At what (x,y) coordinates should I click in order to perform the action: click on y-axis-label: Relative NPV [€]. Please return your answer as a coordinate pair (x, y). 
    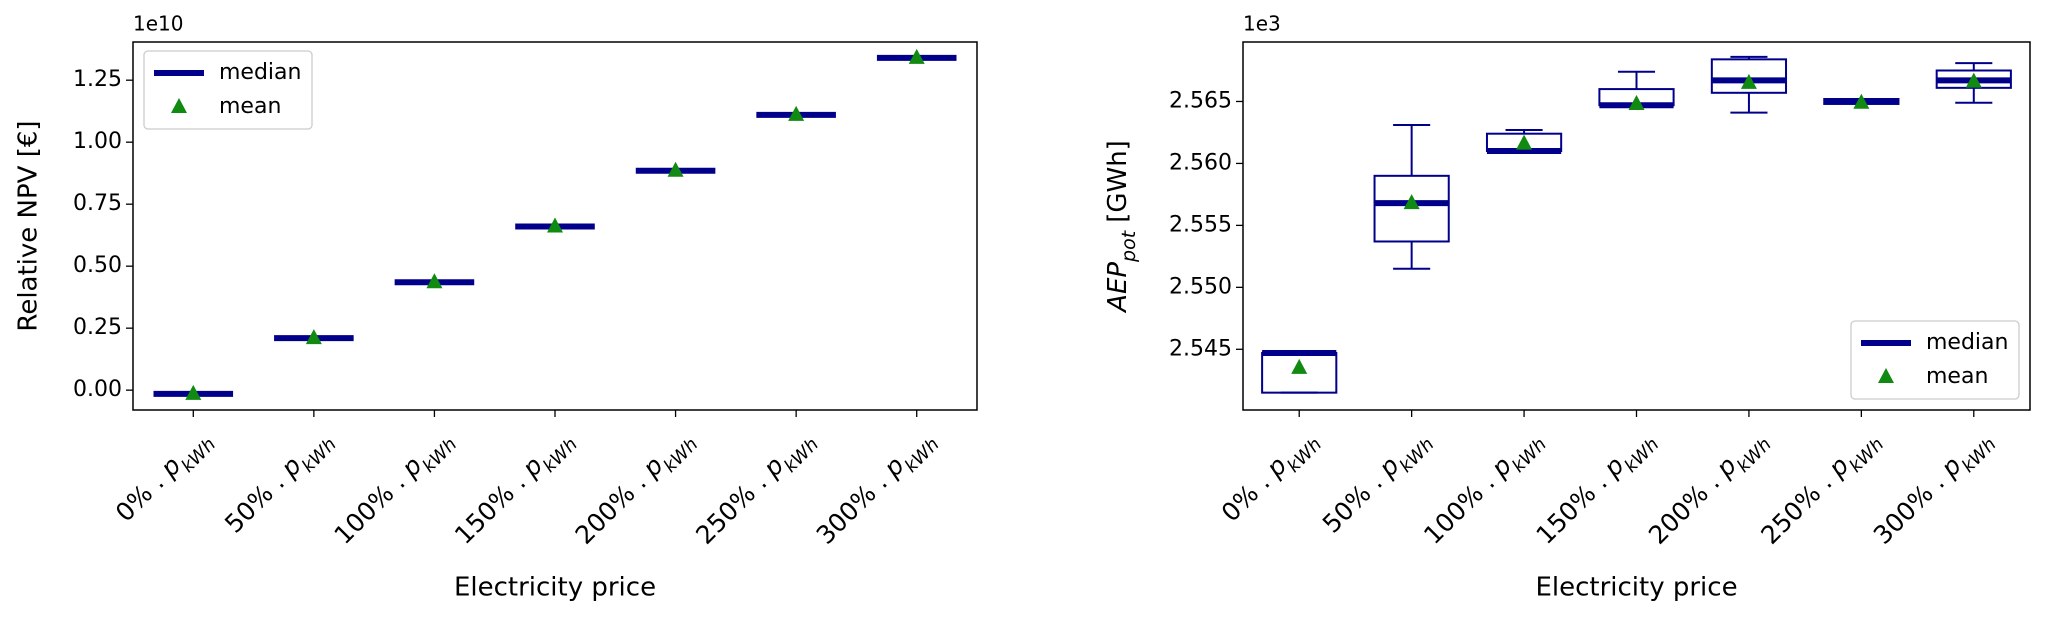
    Looking at the image, I should click on (29, 225).